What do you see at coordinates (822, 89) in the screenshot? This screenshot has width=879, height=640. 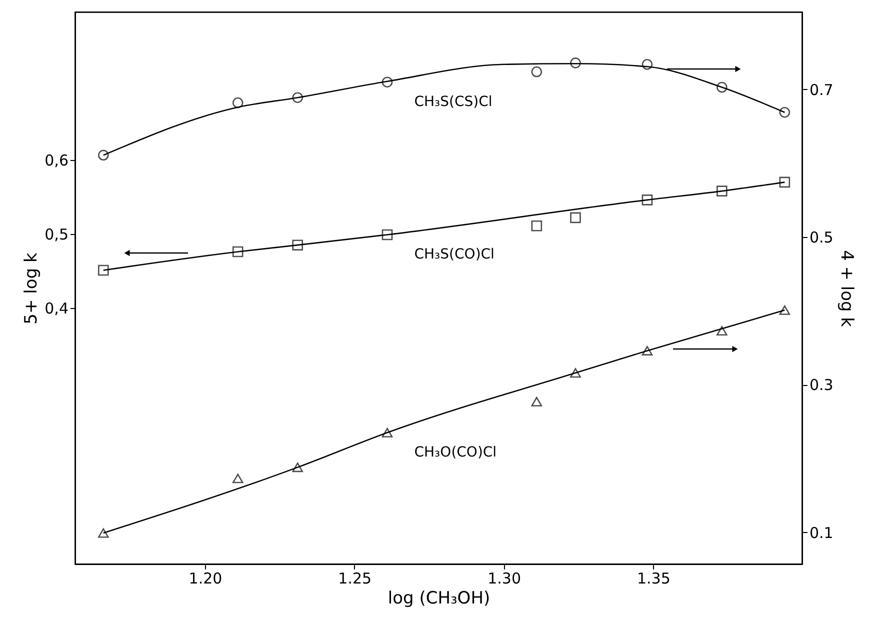 I see `y2-tick-label: 0.7` at bounding box center [822, 89].